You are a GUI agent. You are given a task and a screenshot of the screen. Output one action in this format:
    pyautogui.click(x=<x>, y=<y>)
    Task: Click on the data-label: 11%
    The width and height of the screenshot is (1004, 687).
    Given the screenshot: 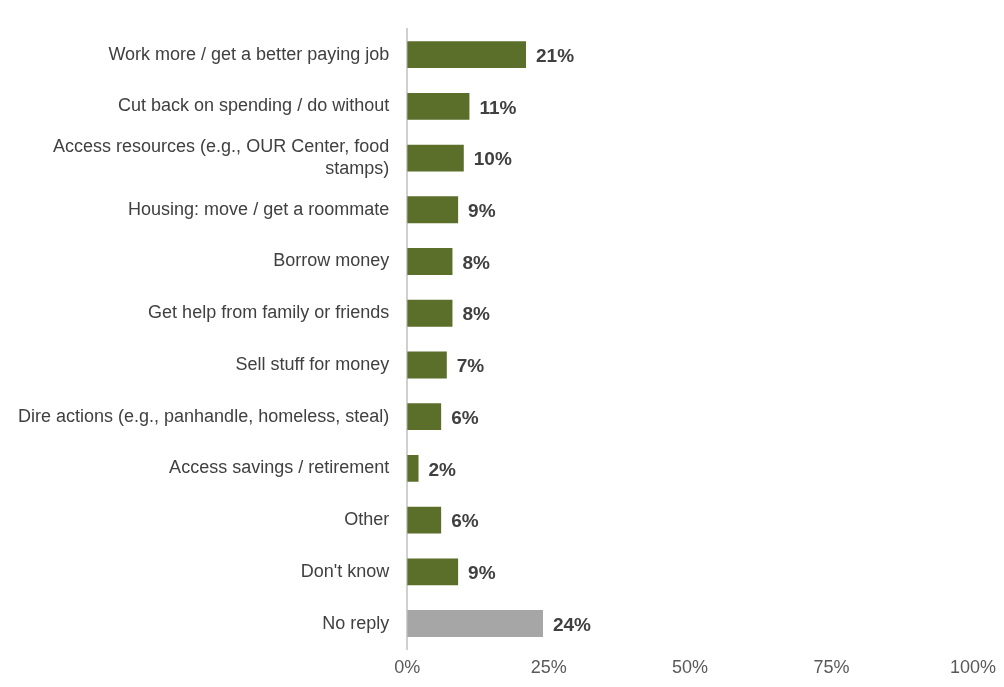 What is the action you would take?
    pyautogui.click(x=498, y=107)
    